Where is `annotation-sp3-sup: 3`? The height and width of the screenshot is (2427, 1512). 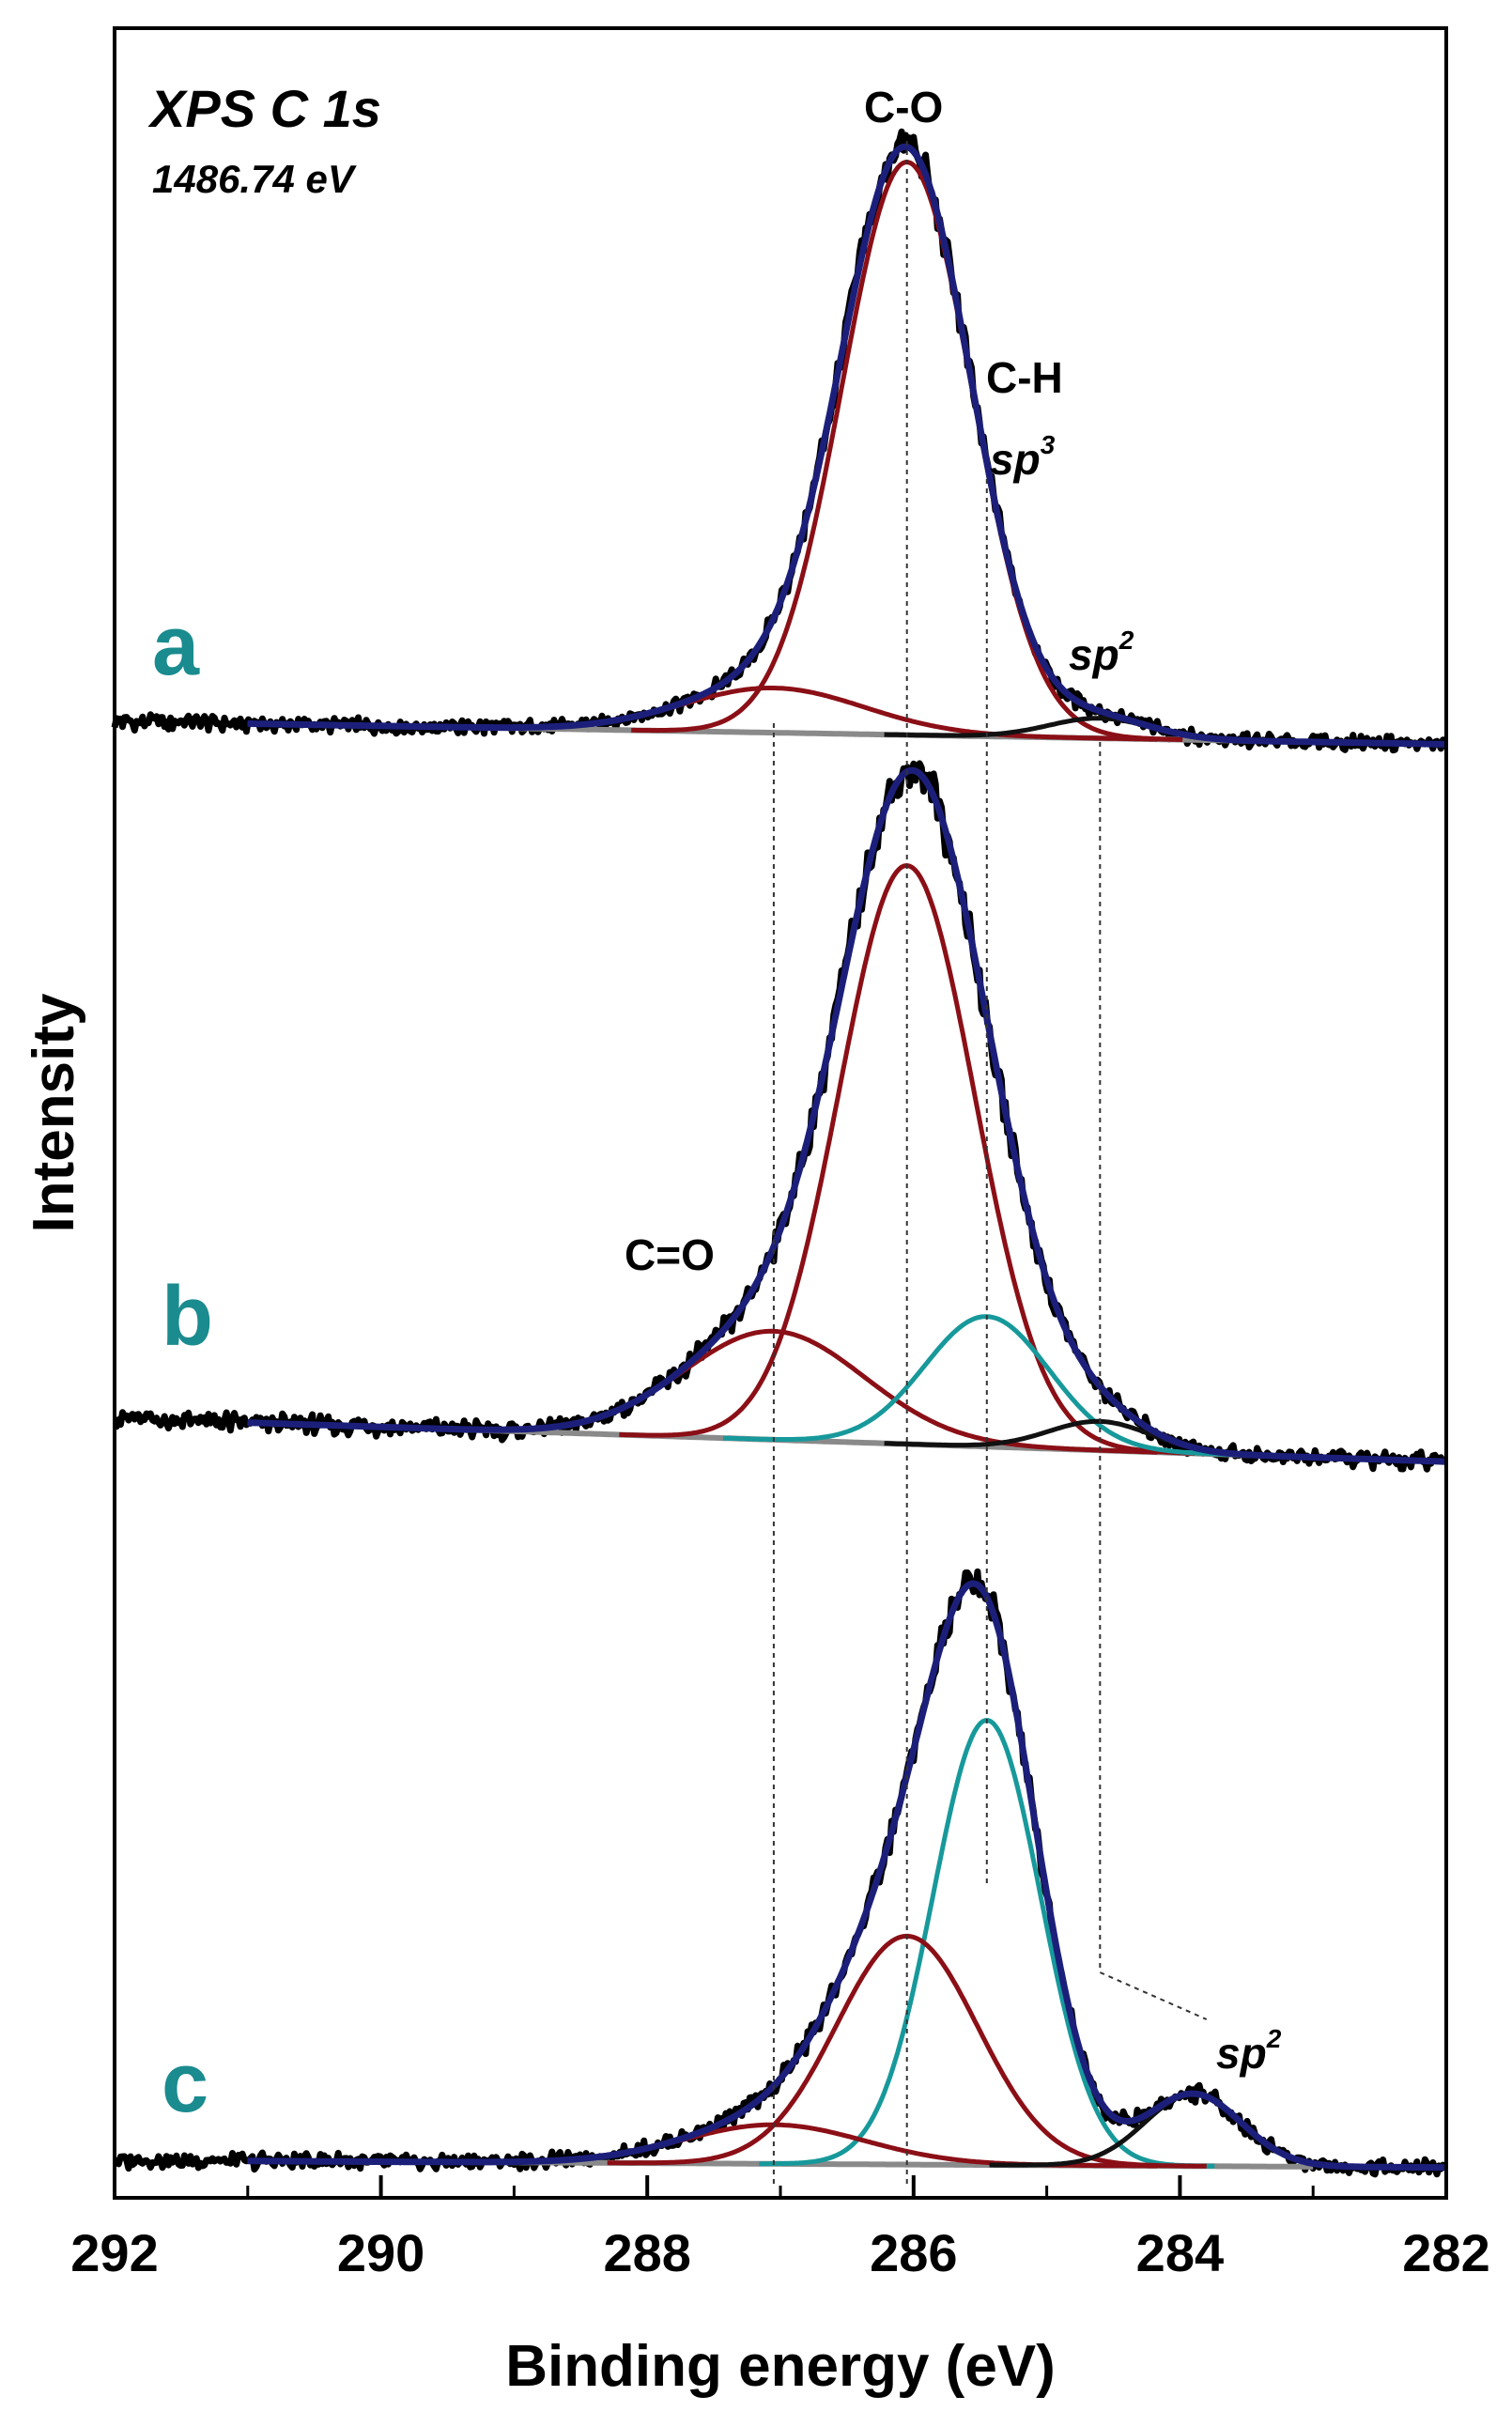
annotation-sp3-sup: 3 is located at coordinates (1049, 444).